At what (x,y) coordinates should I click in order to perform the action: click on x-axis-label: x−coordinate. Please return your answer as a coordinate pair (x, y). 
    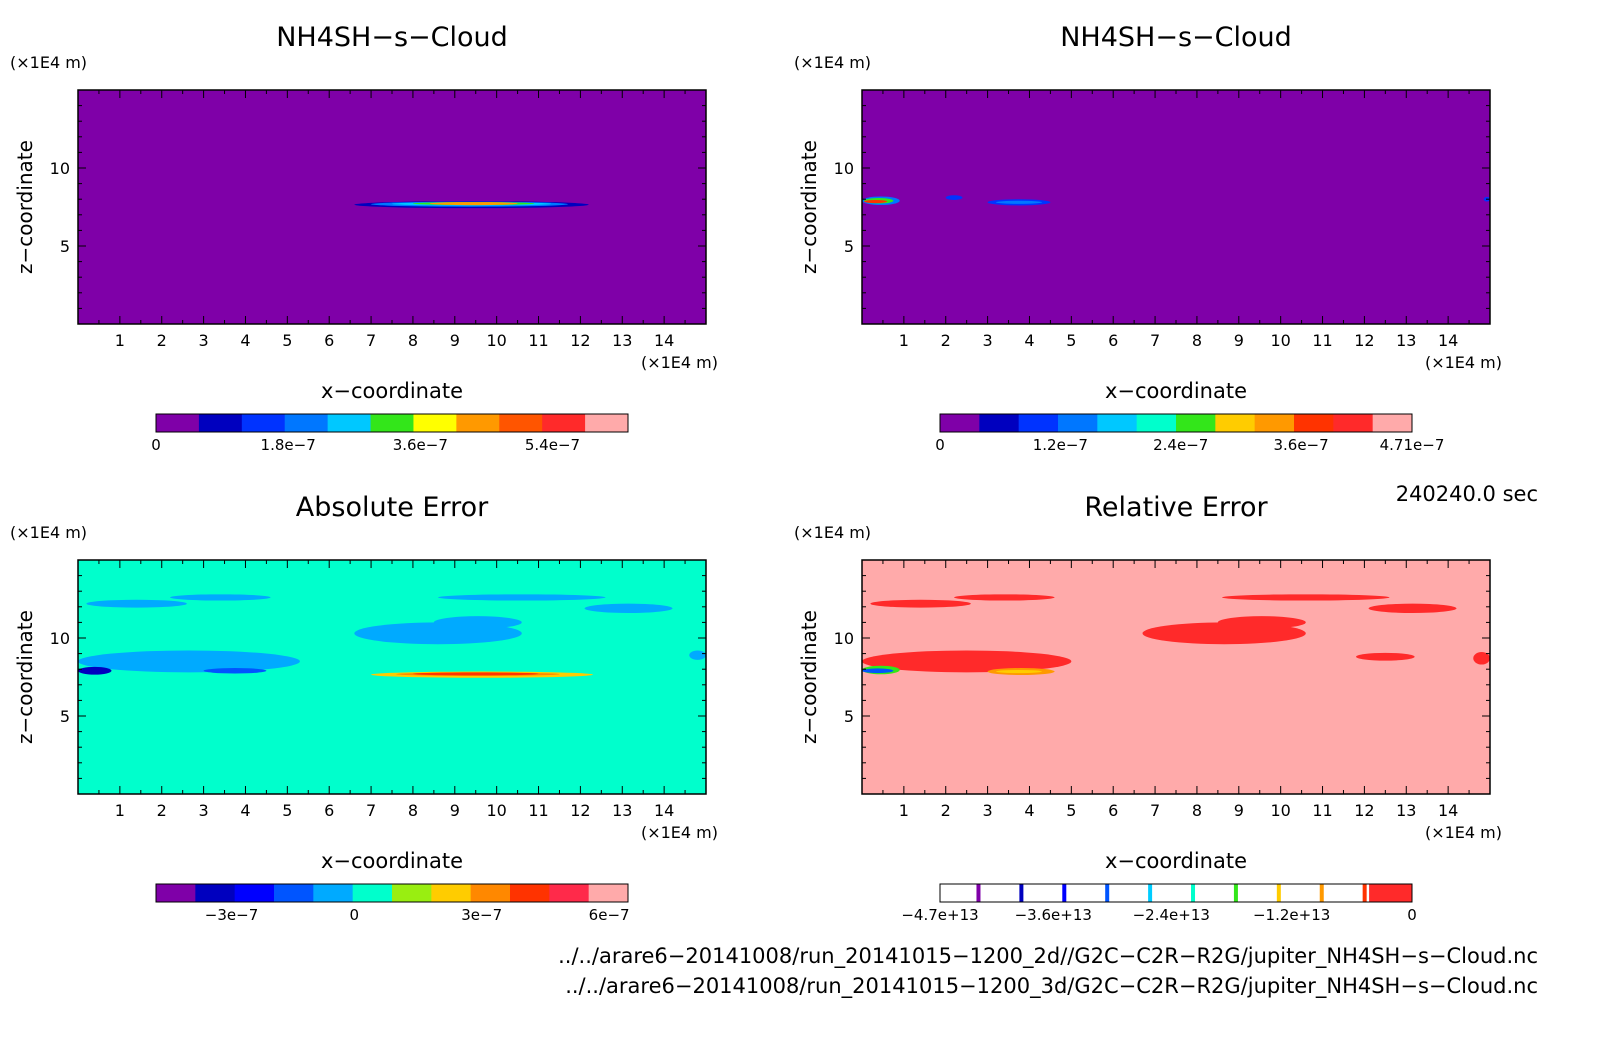
    Looking at the image, I should click on (392, 391).